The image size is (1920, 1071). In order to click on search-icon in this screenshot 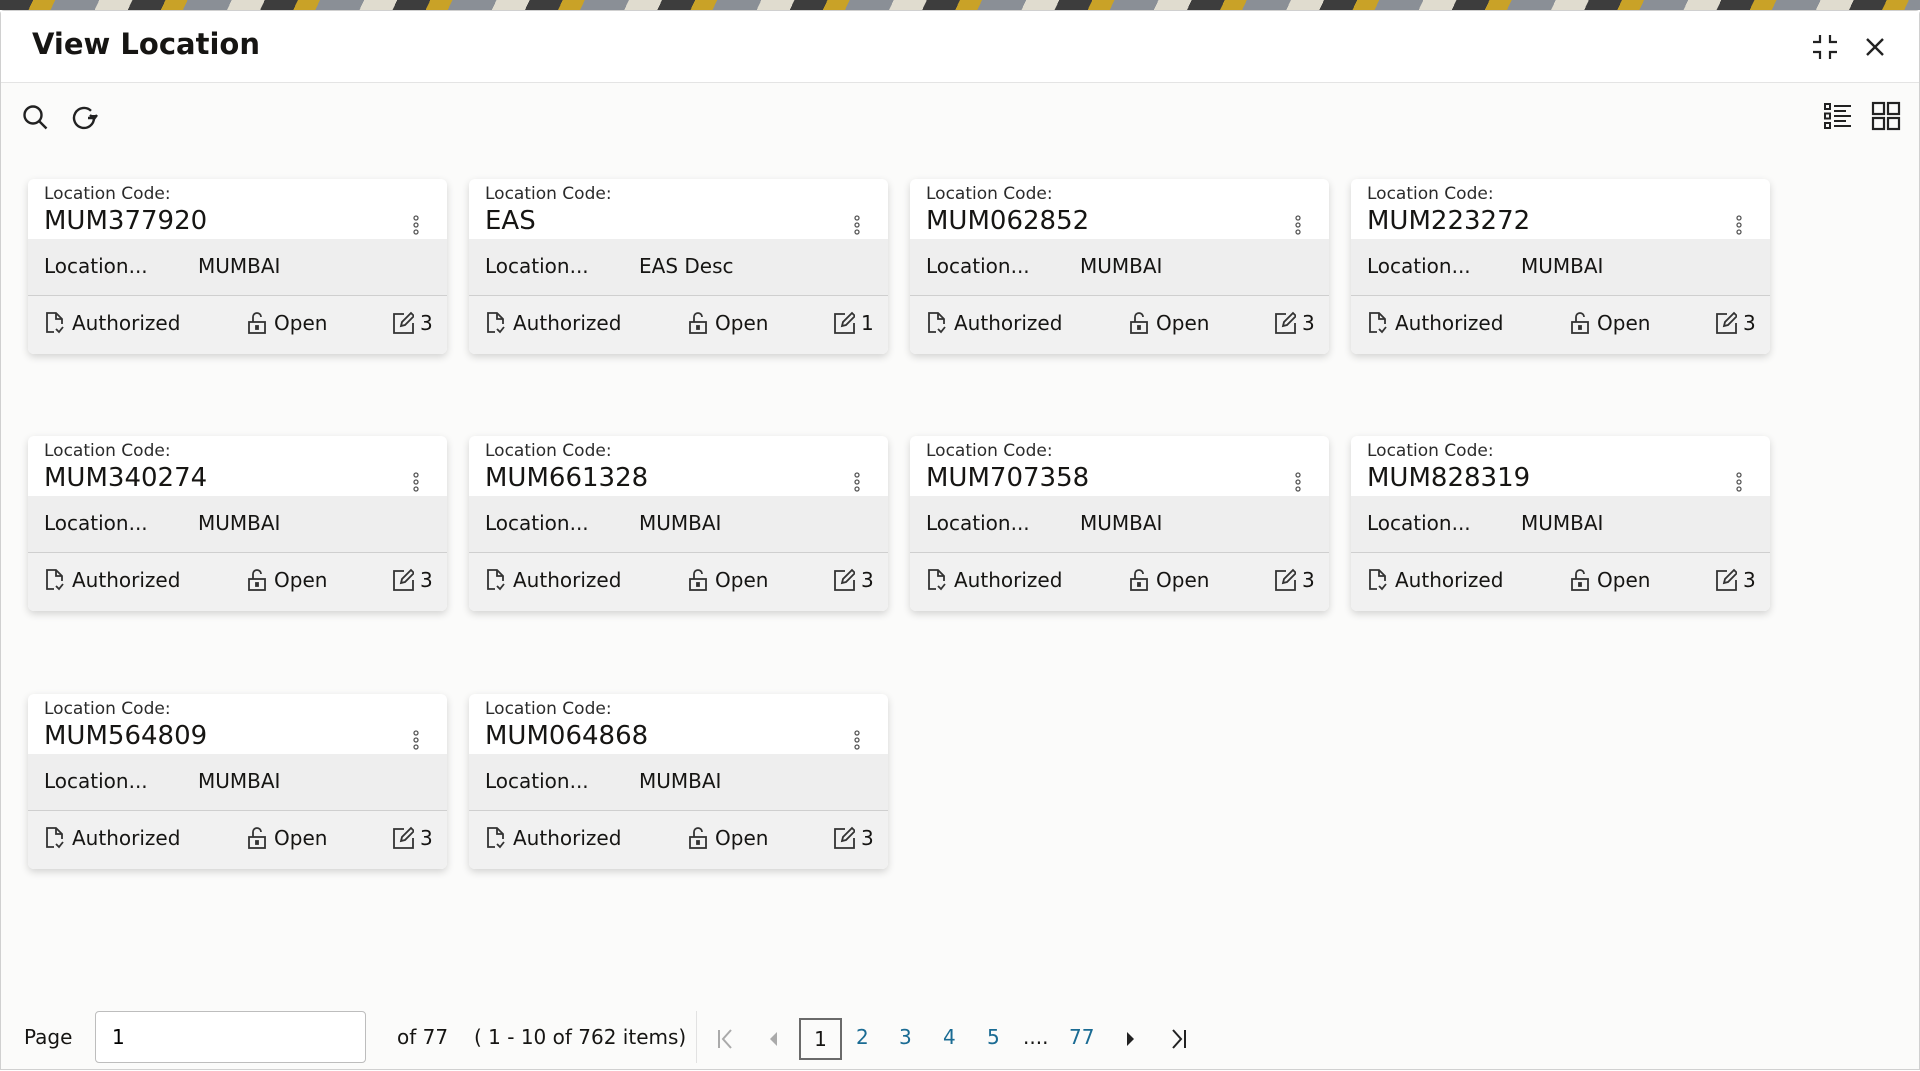, I will do `click(36, 118)`.